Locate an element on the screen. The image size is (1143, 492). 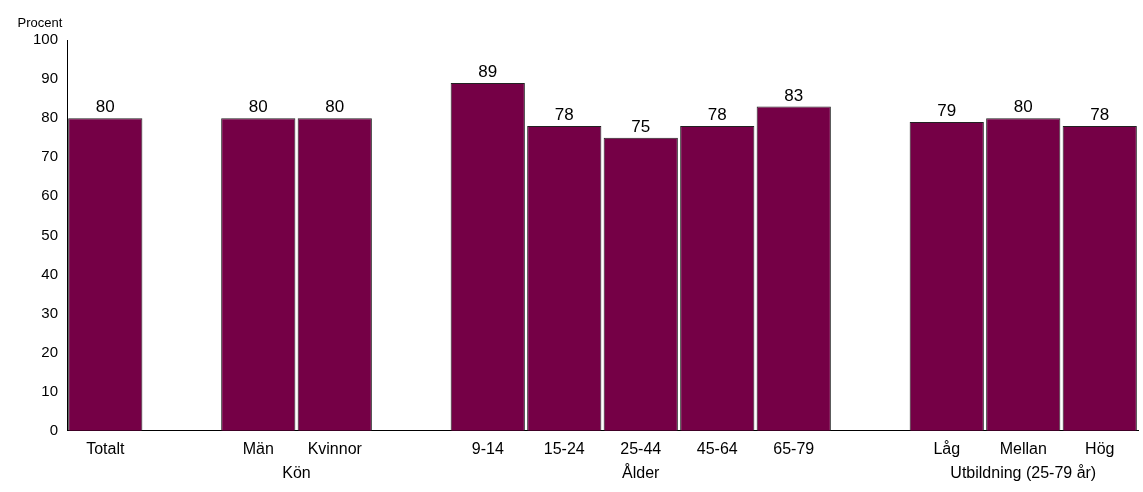
y-tick-label: 60 is located at coordinates (50, 195).